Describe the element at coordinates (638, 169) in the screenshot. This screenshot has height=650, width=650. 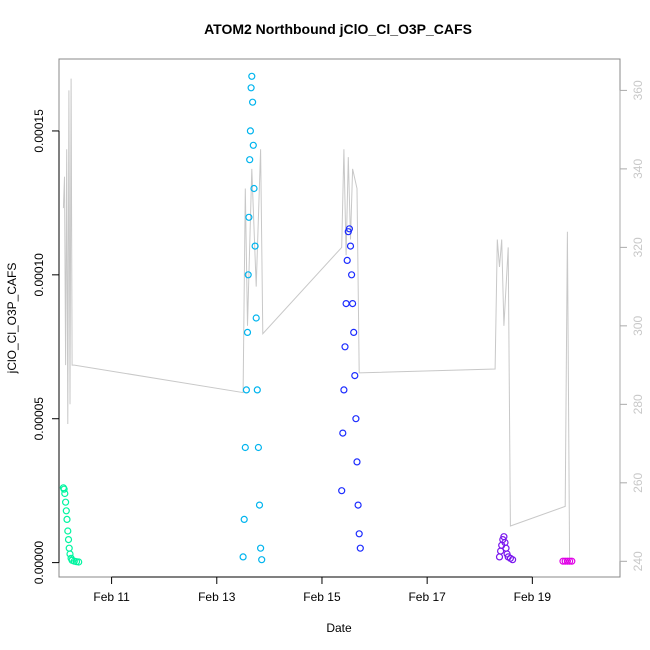
I see `y2-tick-label: 340` at that location.